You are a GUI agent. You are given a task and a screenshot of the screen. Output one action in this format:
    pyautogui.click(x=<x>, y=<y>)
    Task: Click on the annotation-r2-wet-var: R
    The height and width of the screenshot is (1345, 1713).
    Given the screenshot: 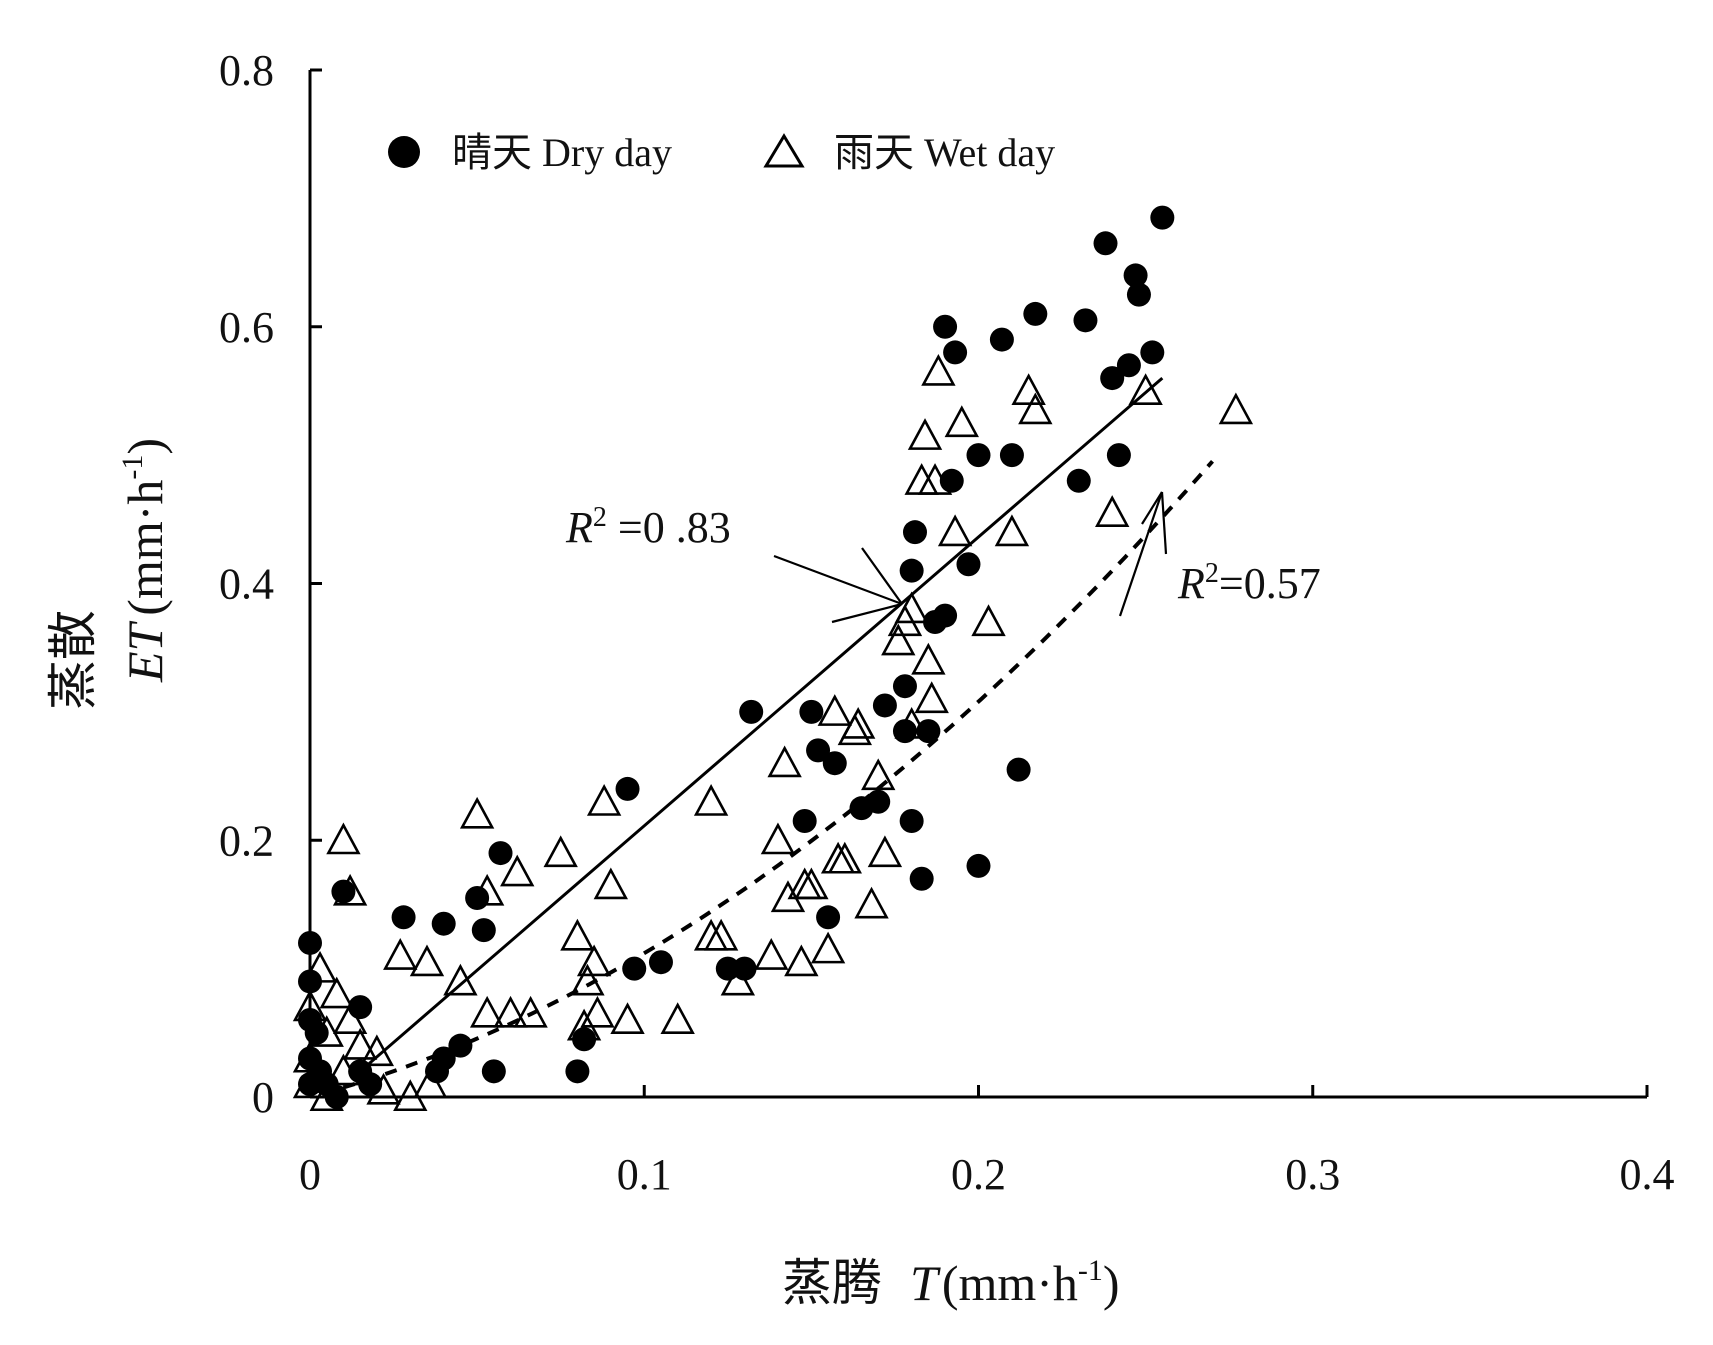 What is the action you would take?
    pyautogui.click(x=1191, y=583)
    